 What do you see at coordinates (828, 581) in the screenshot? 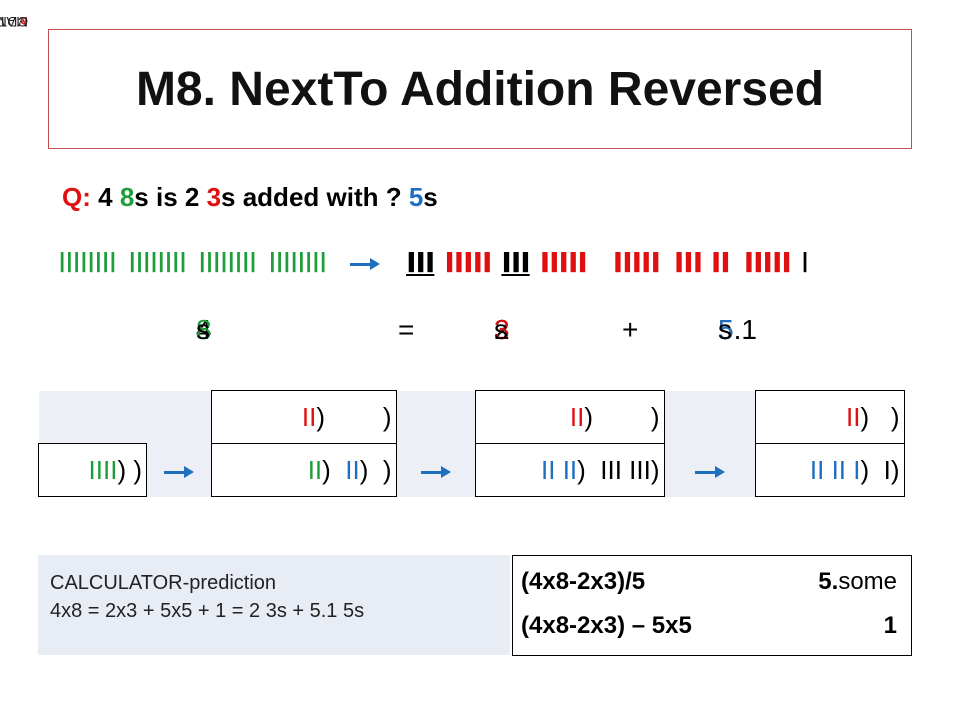
I see `calc-result-bold: 5.` at bounding box center [828, 581].